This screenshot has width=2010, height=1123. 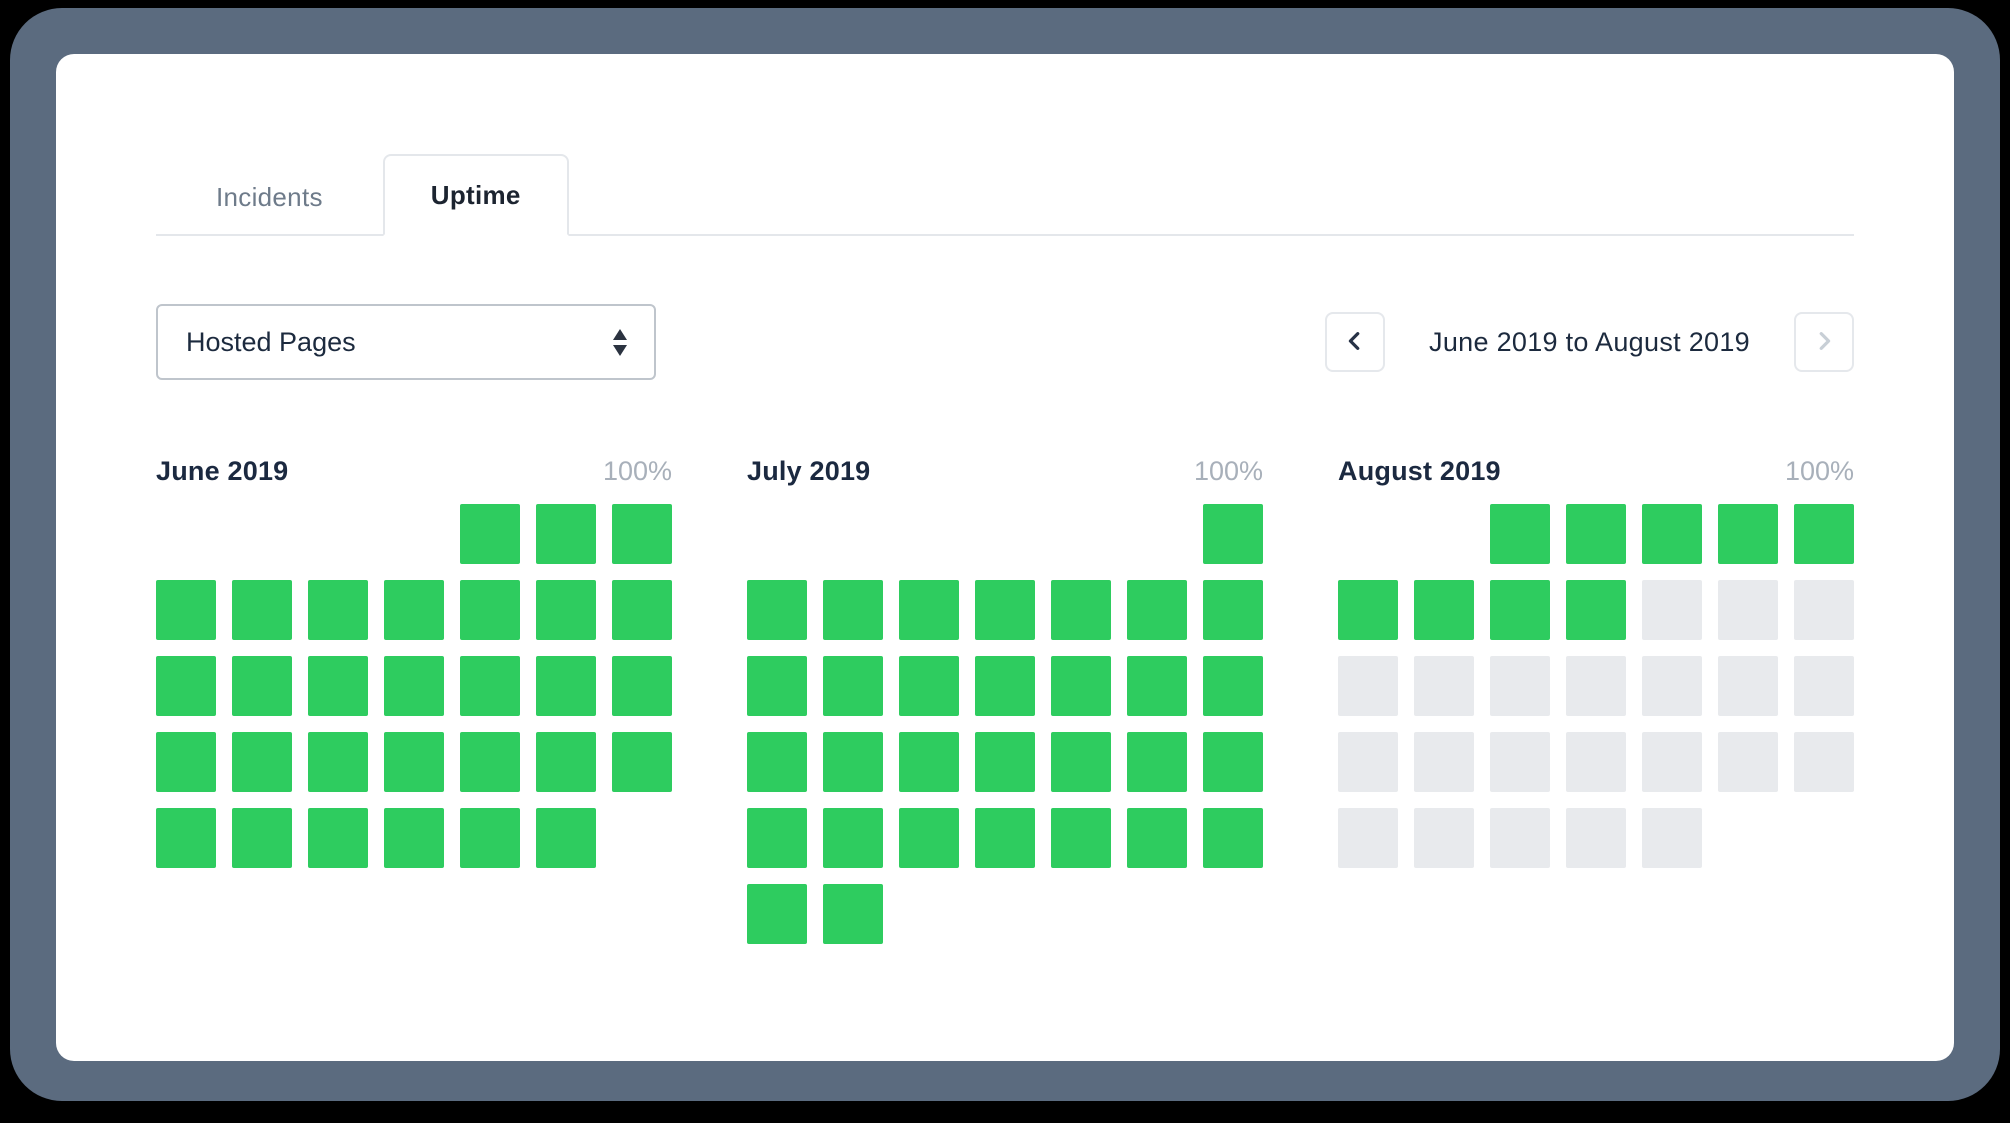 I want to click on prev-range-button, so click(x=1355, y=342).